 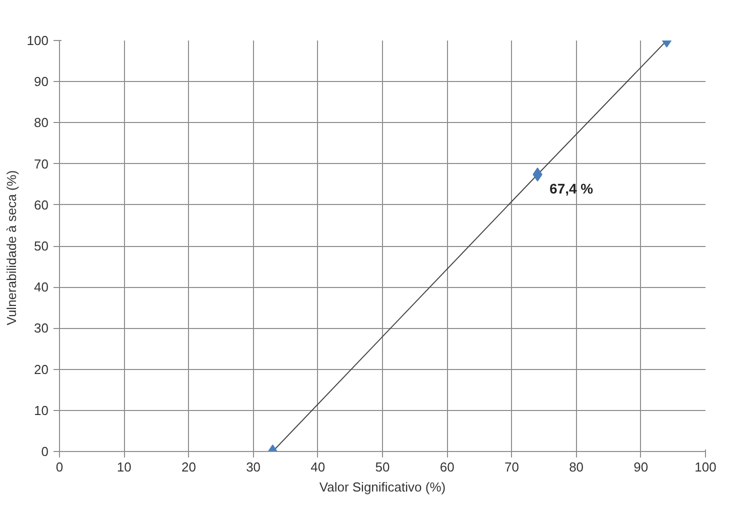 I want to click on x-tick-label: 10, so click(x=124, y=467).